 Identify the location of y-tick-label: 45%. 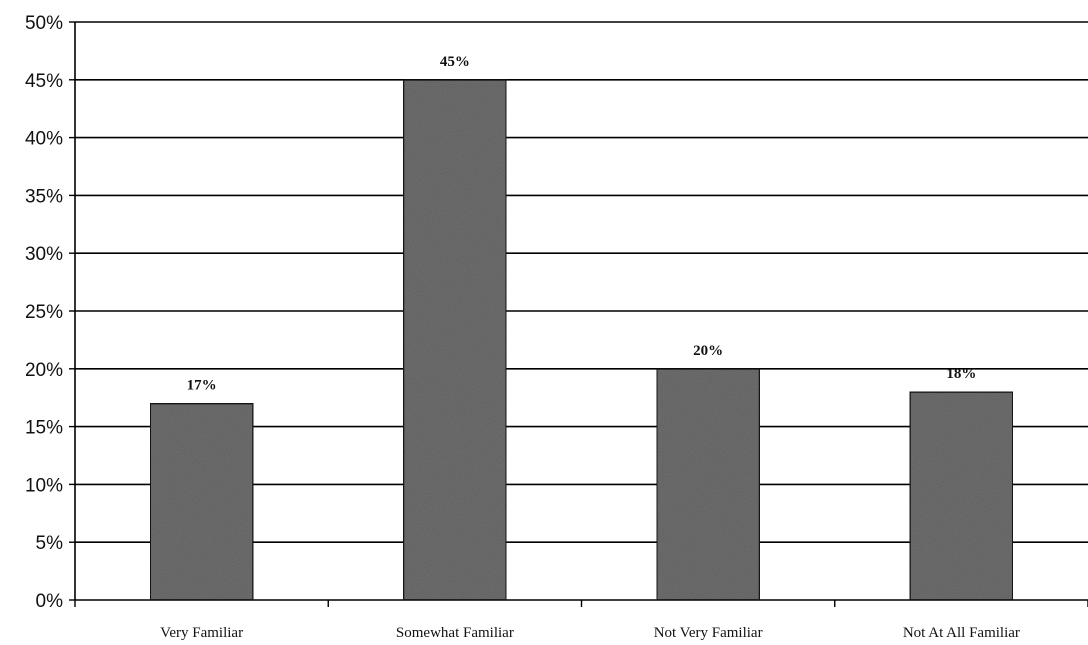
(44, 81).